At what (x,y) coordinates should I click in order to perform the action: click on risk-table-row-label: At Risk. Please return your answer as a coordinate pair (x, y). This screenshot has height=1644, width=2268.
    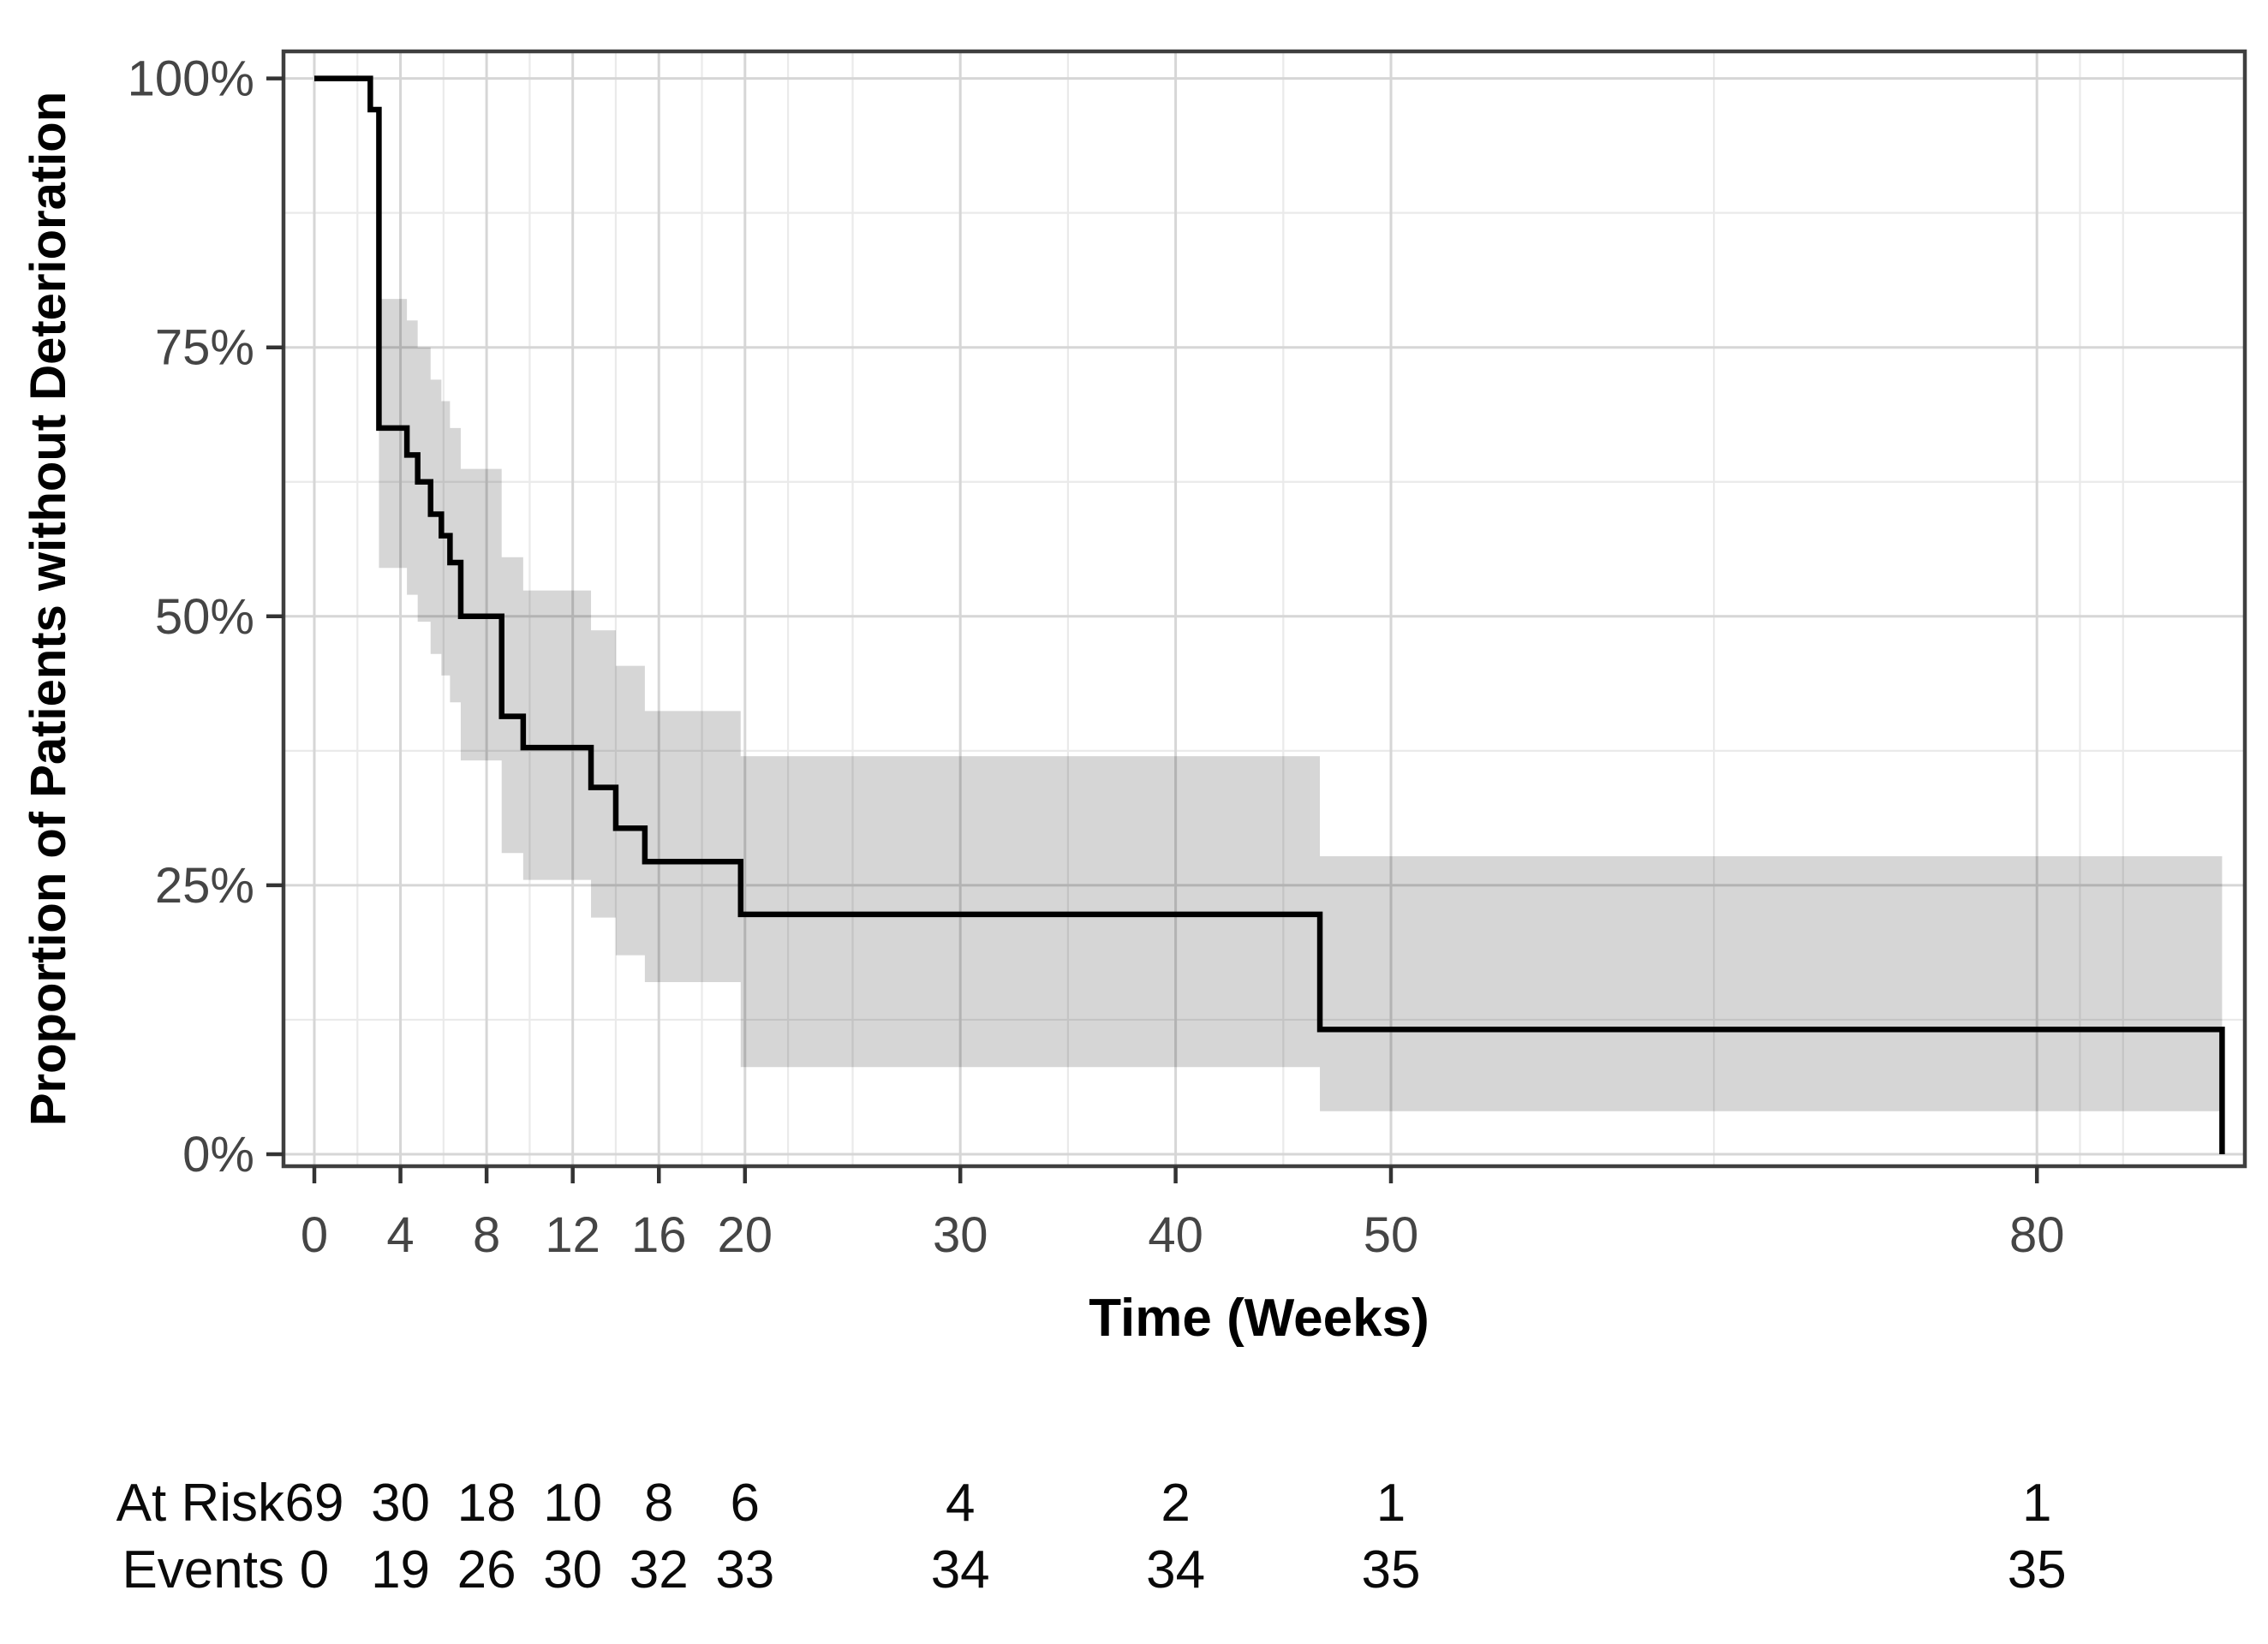
    Looking at the image, I should click on (201, 1503).